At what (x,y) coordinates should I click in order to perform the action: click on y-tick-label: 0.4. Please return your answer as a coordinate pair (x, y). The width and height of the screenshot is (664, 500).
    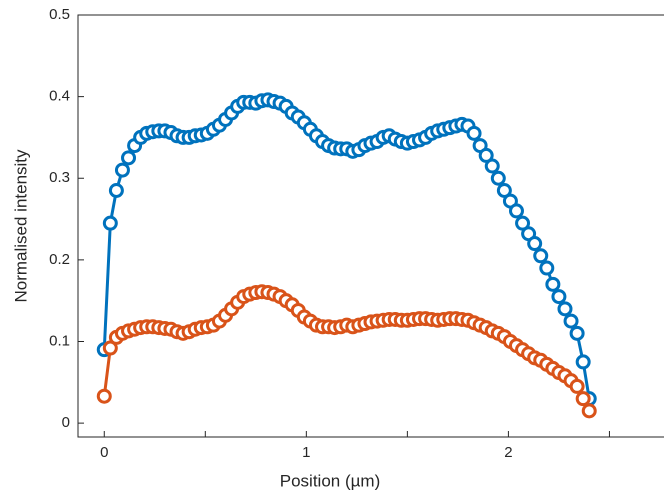
    Looking at the image, I should click on (59, 96).